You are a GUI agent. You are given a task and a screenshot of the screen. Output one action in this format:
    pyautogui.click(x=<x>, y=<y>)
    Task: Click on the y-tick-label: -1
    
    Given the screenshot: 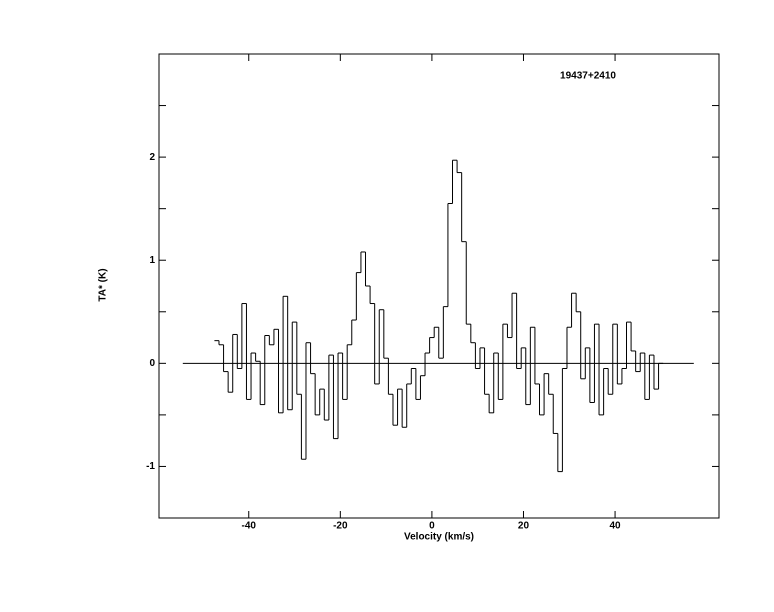 What is the action you would take?
    pyautogui.click(x=150, y=466)
    